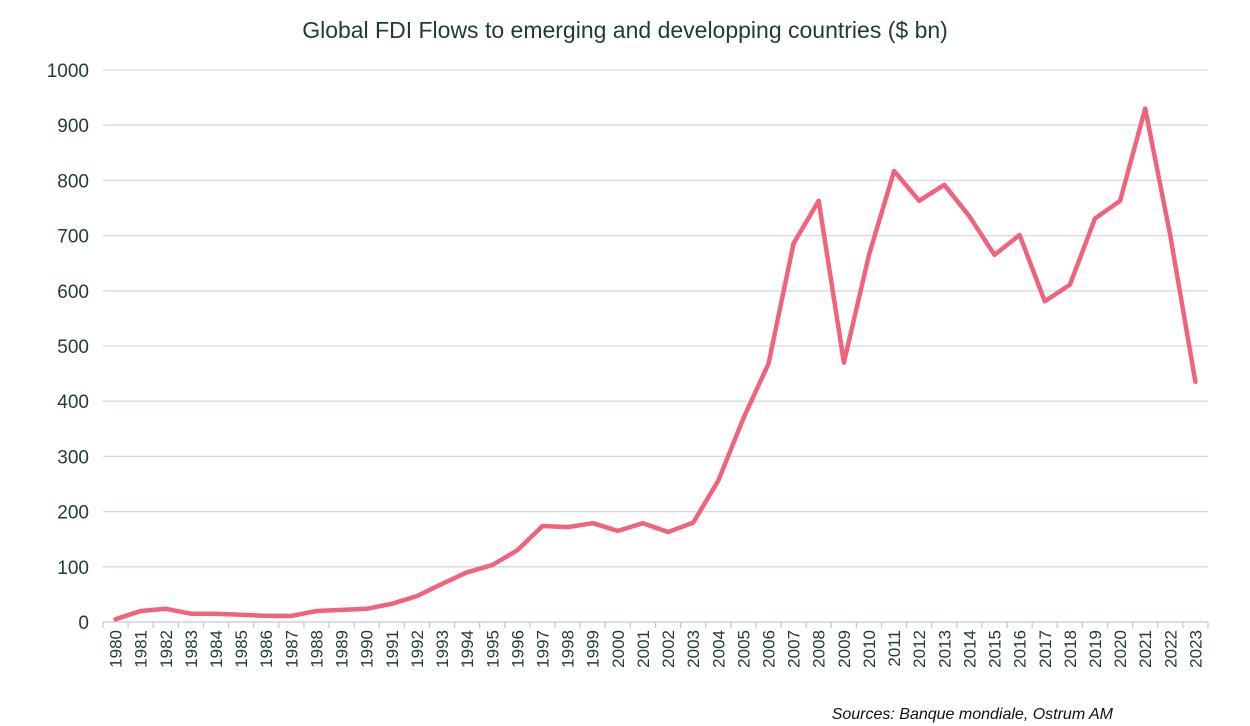 The image size is (1250, 726). Describe the element at coordinates (73, 347) in the screenshot. I see `y-tick-label: 500` at that location.